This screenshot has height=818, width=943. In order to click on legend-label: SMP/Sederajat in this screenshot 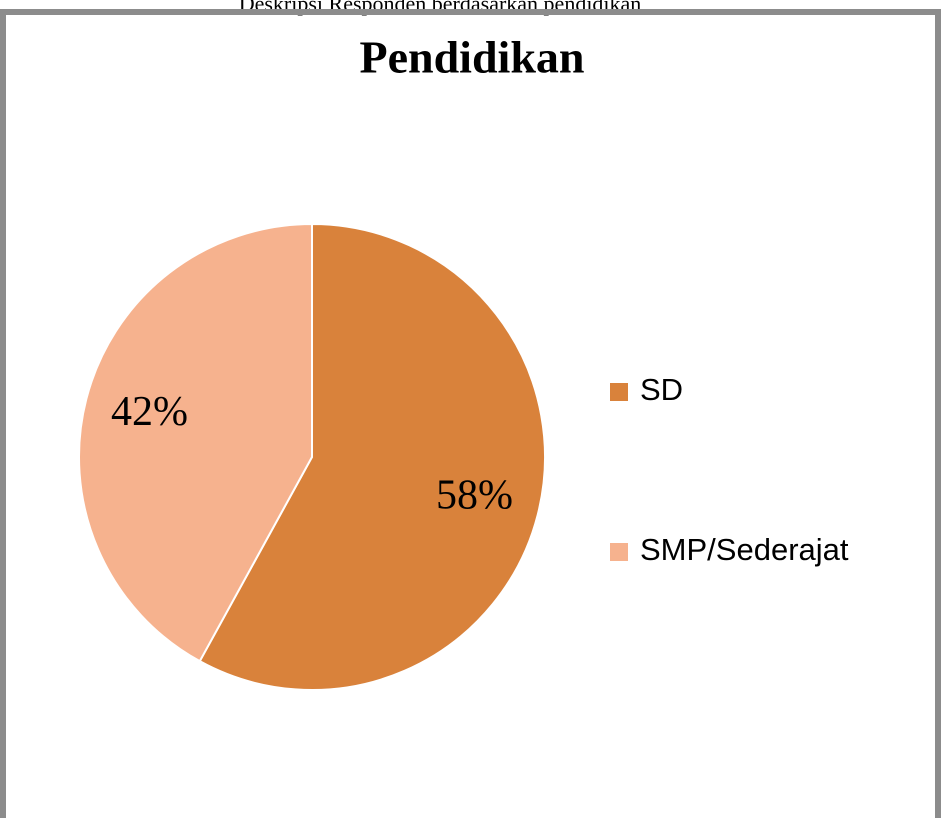, I will do `click(744, 549)`.